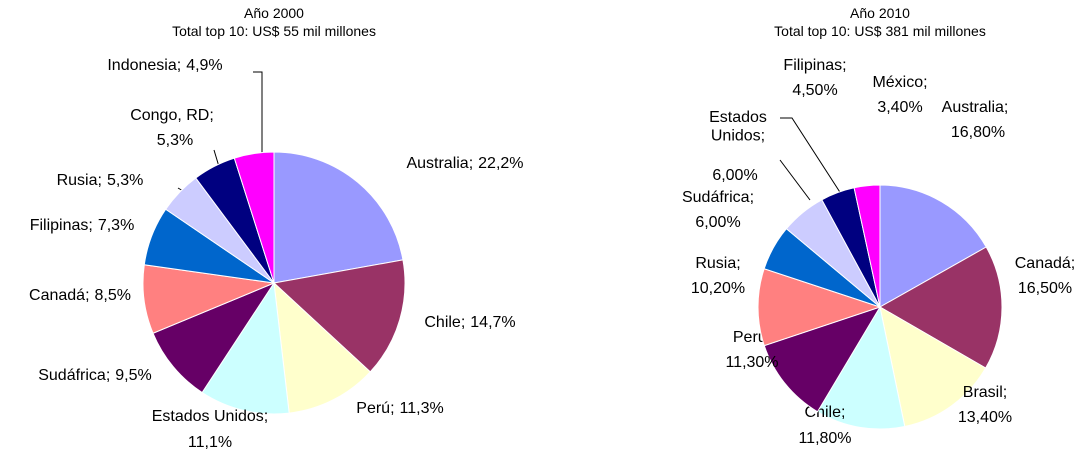 The image size is (1083, 460). Describe the element at coordinates (144, 65) in the screenshot. I see `category-label: Indonesia;` at that location.